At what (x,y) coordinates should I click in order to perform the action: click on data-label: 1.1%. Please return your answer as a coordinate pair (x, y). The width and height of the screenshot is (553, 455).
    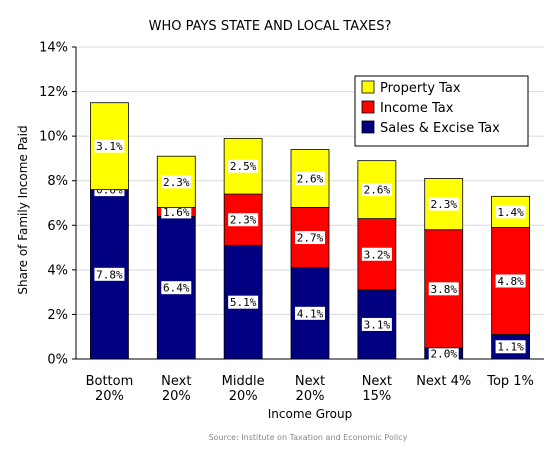
    Looking at the image, I should click on (510, 347).